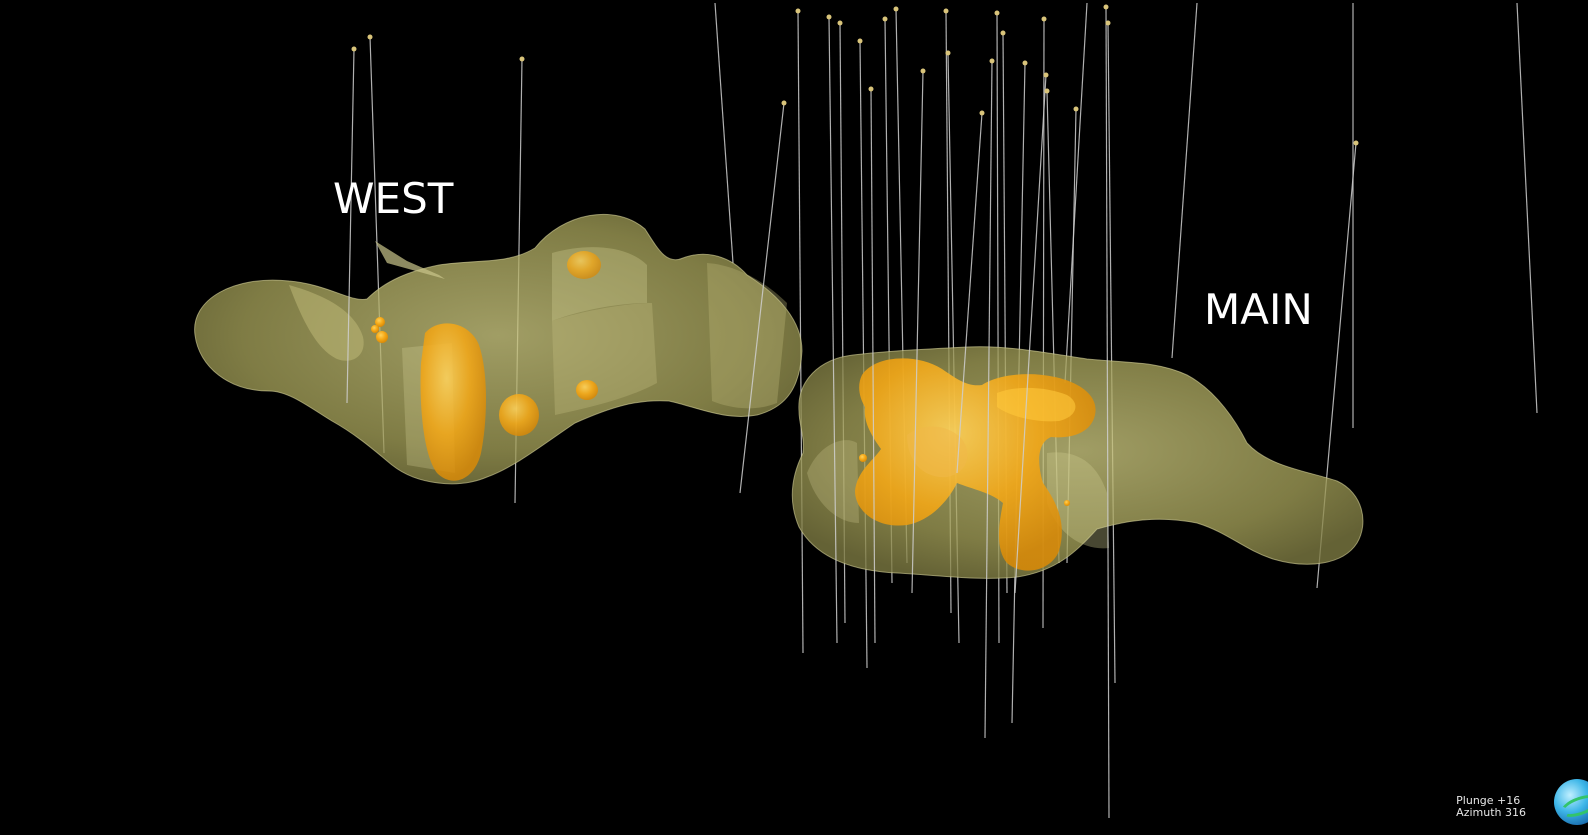 This screenshot has height=835, width=1588. I want to click on west-orebody-envelope, so click(498, 349).